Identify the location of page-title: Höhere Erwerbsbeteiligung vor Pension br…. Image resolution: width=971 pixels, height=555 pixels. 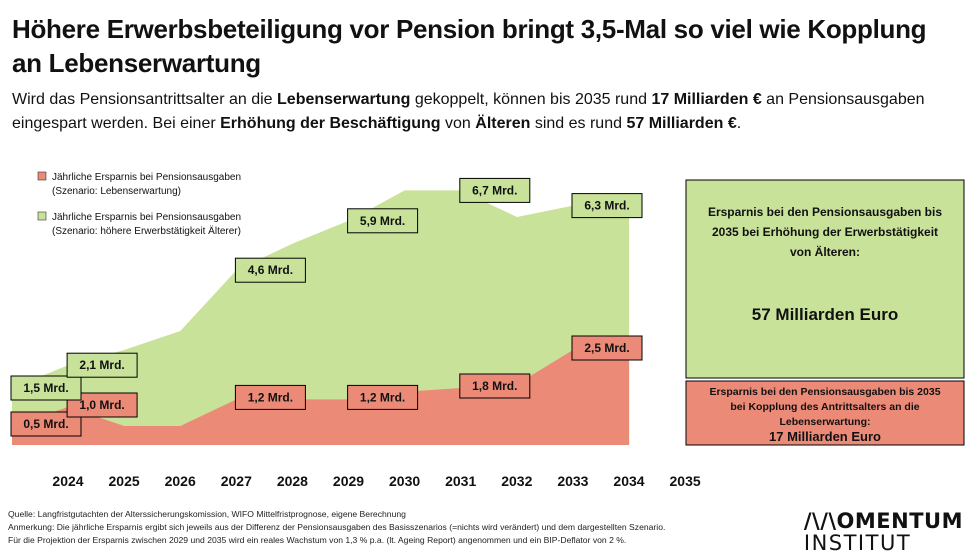
(469, 46).